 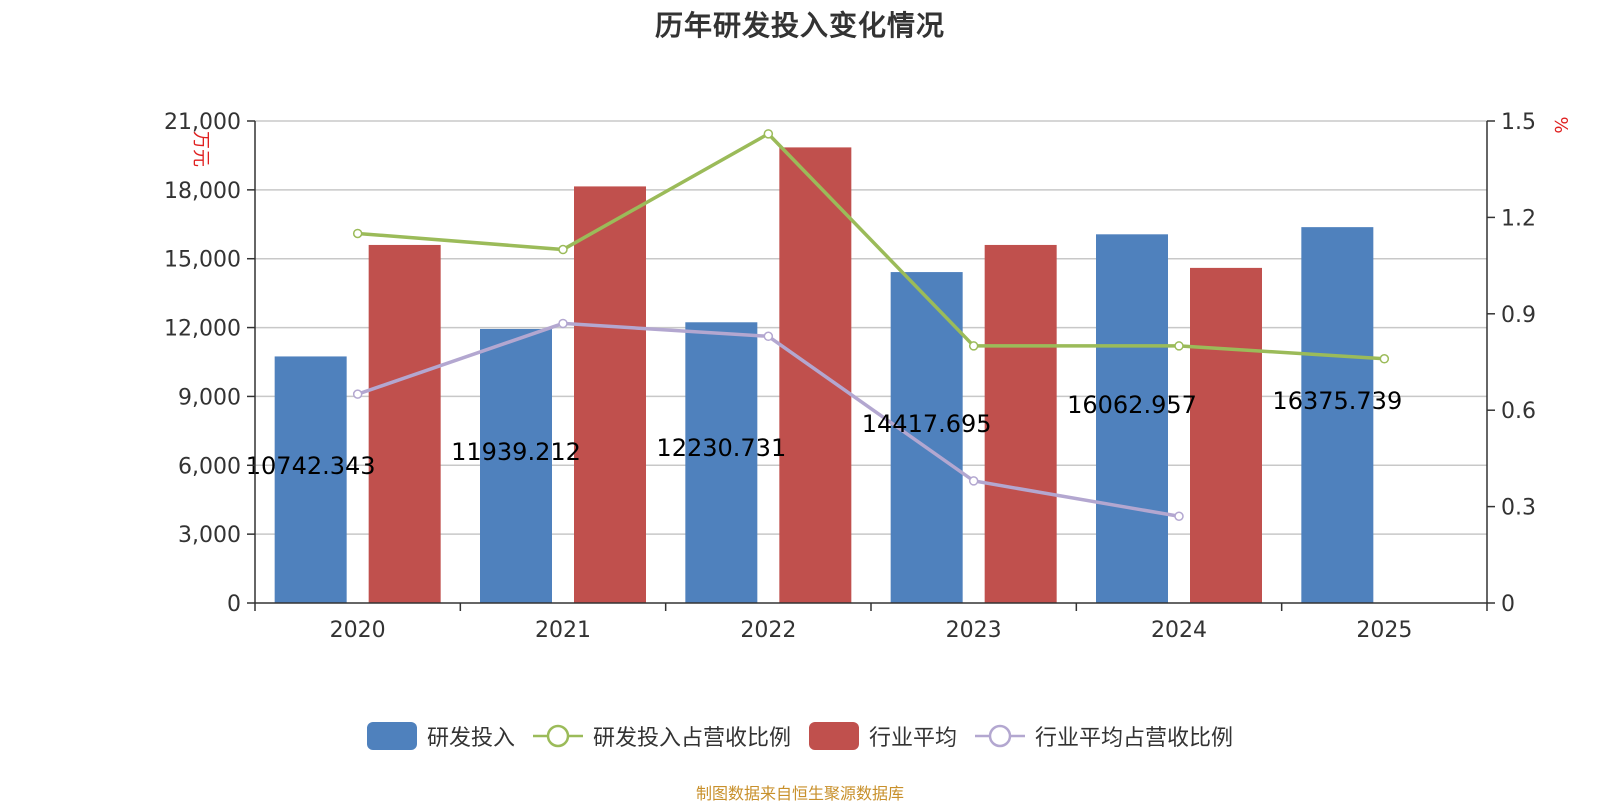 What do you see at coordinates (768, 630) in the screenshot?
I see `x-tick-label: 2022` at bounding box center [768, 630].